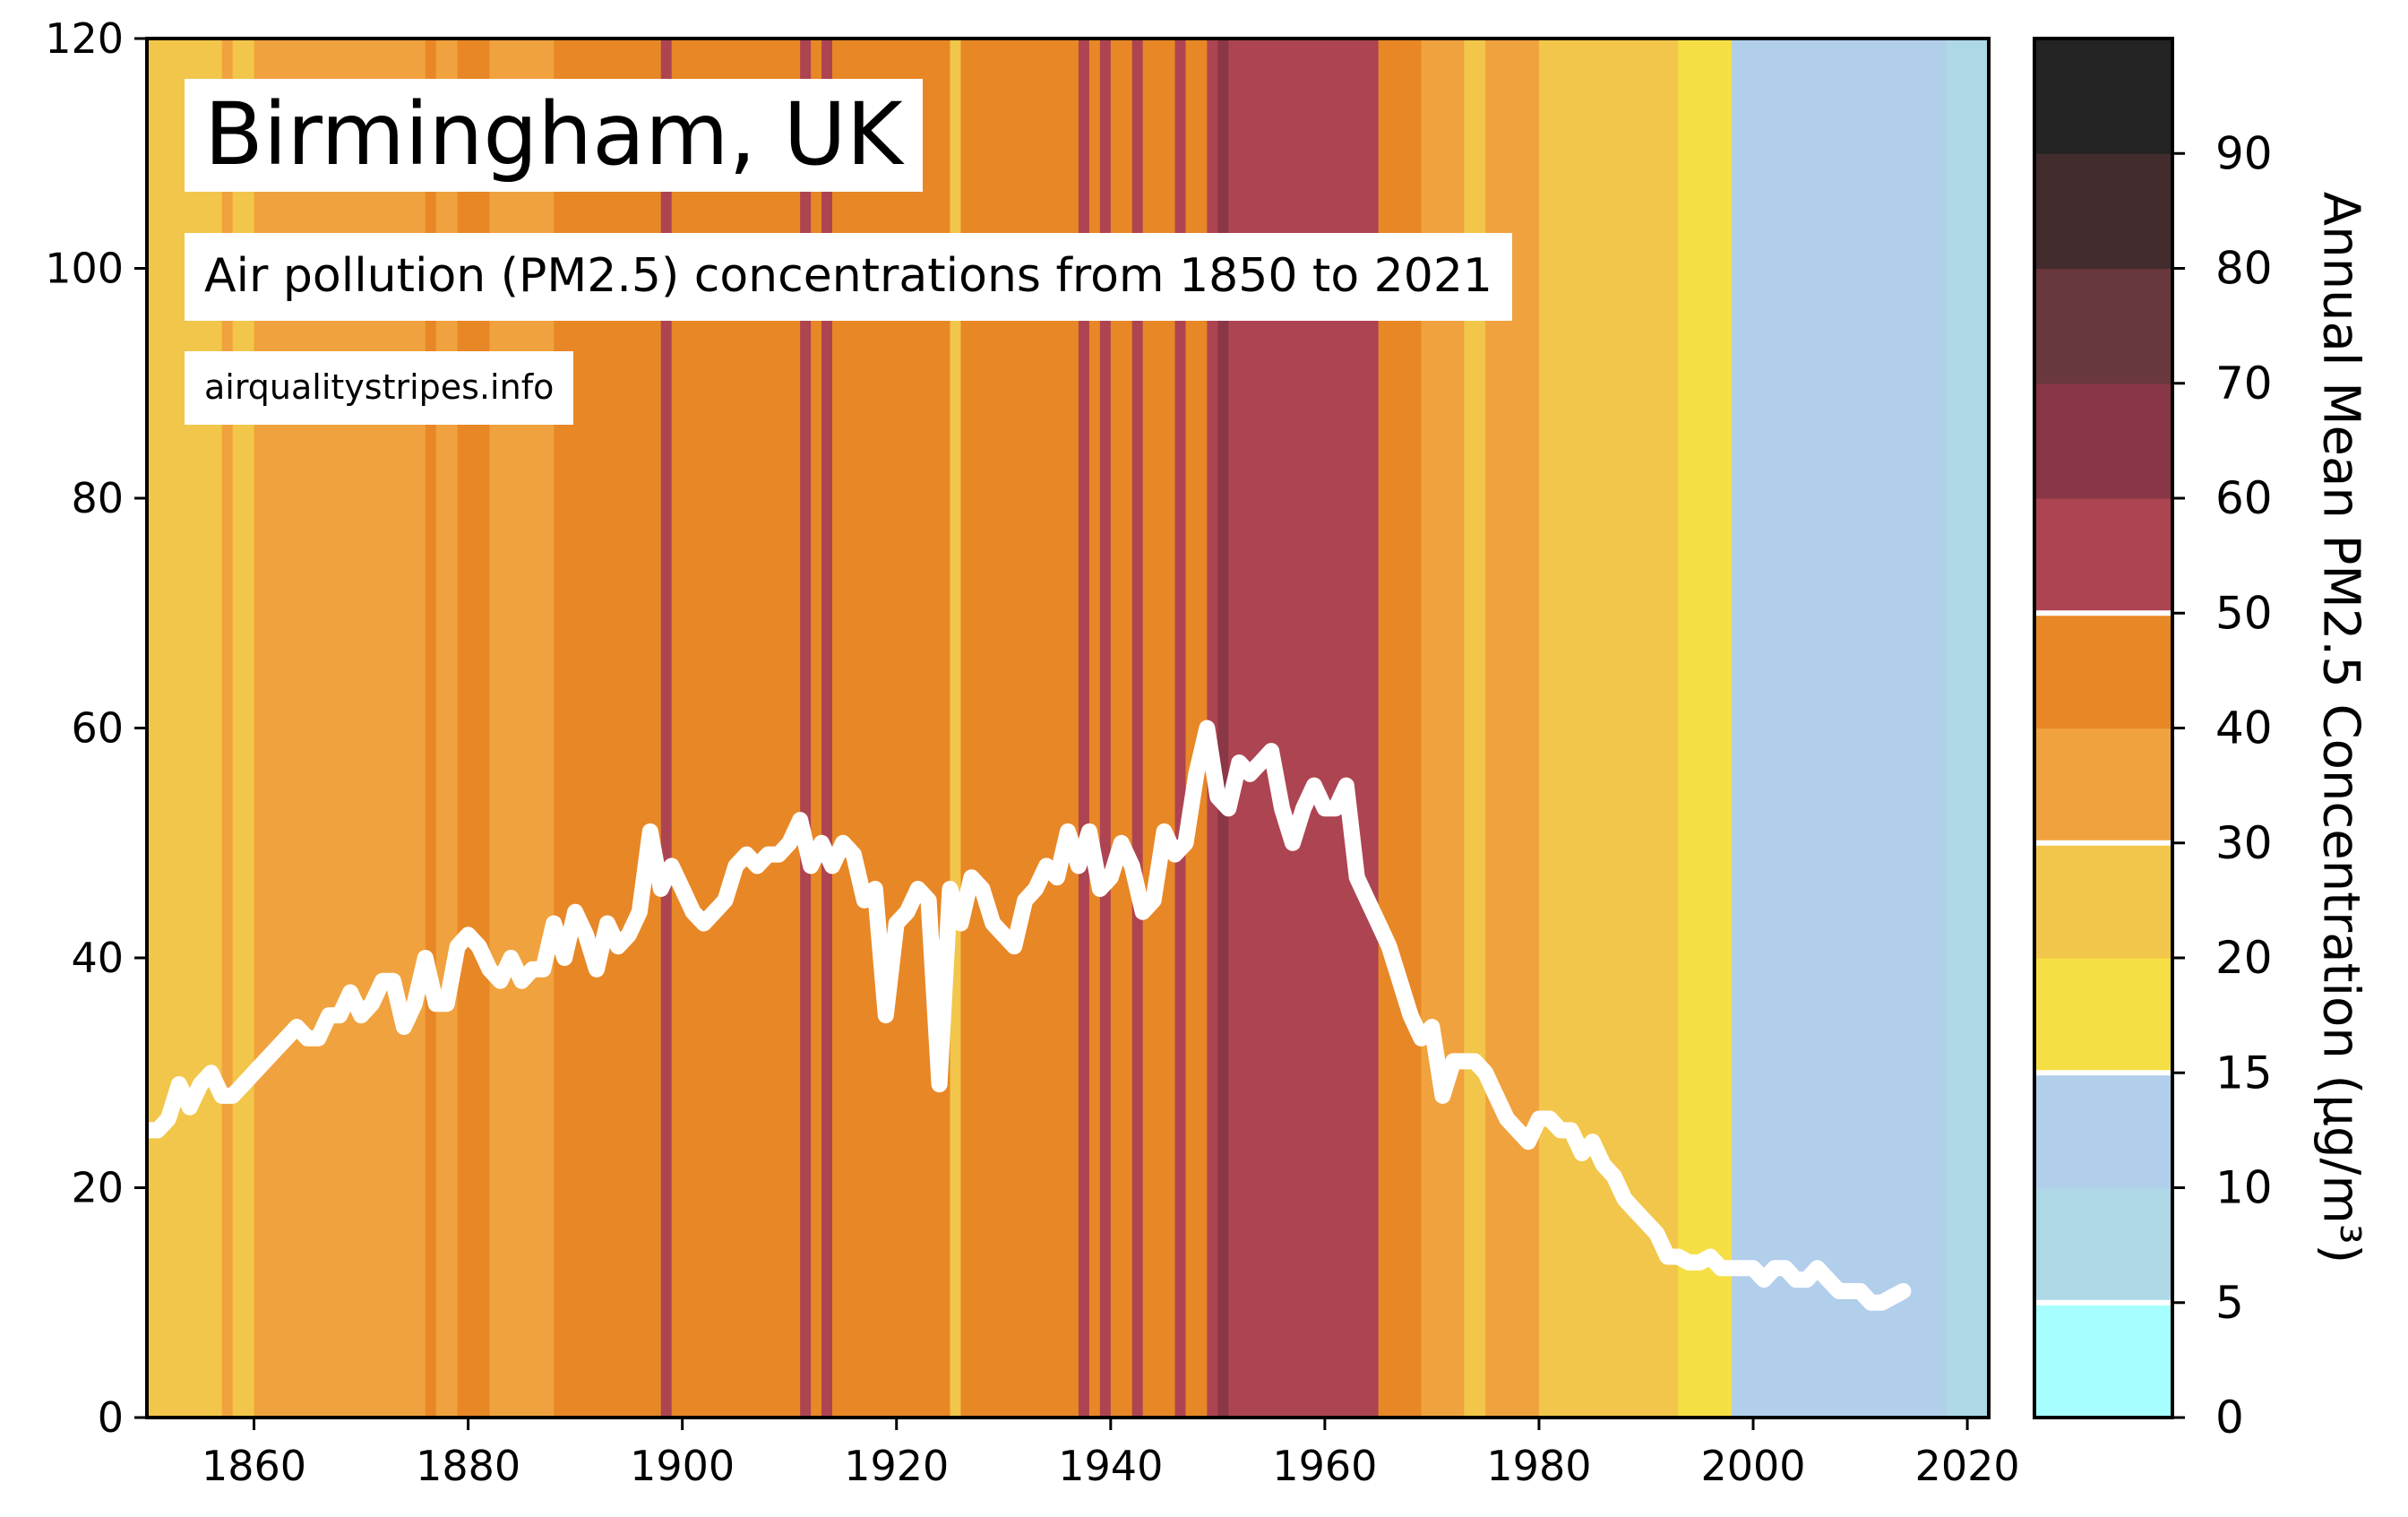 Image resolution: width=2408 pixels, height=1517 pixels. I want to click on chart-title: Birmingham, UK, so click(554, 135).